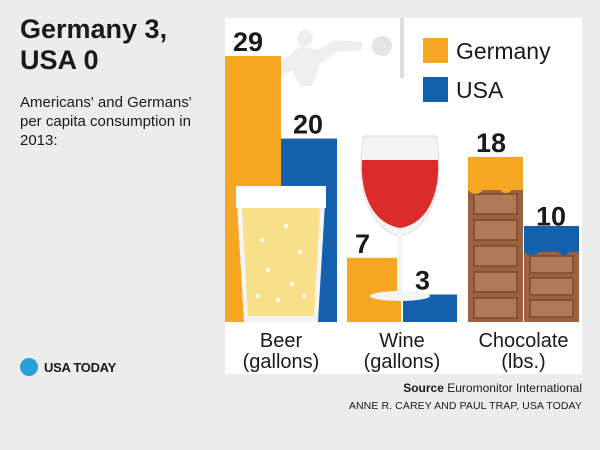 The width and height of the screenshot is (600, 450). Describe the element at coordinates (523, 362) in the screenshot. I see `category-label-chocolate-2: (lbs.)` at that location.